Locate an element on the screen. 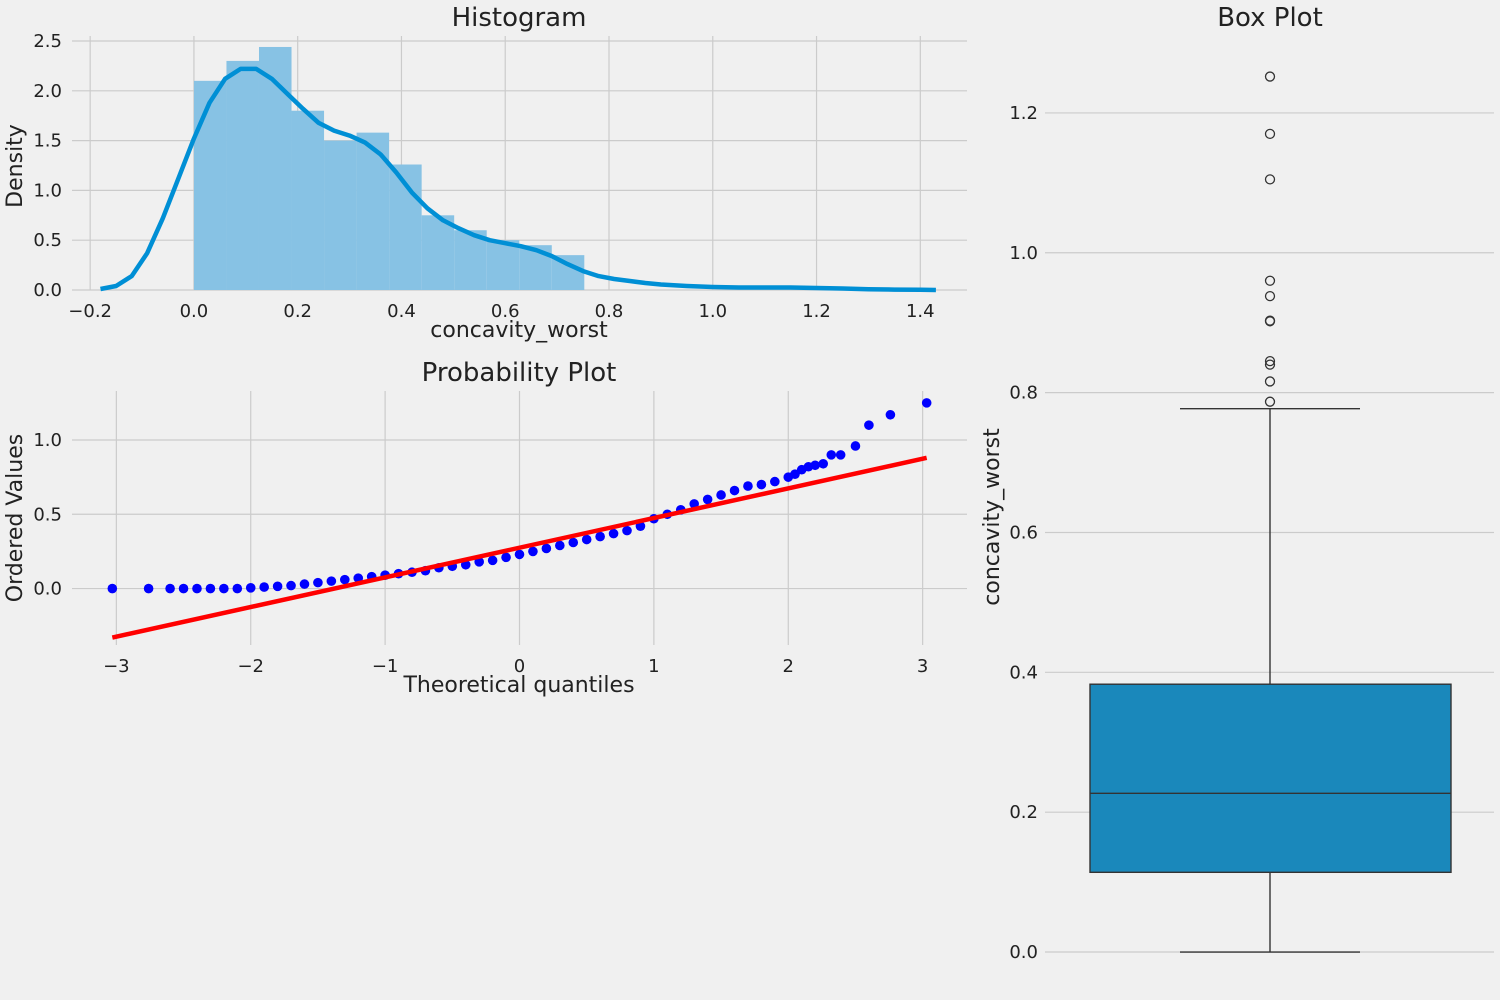 This screenshot has height=1000, width=1500. histogram-title: Histogram is located at coordinates (519, 18).